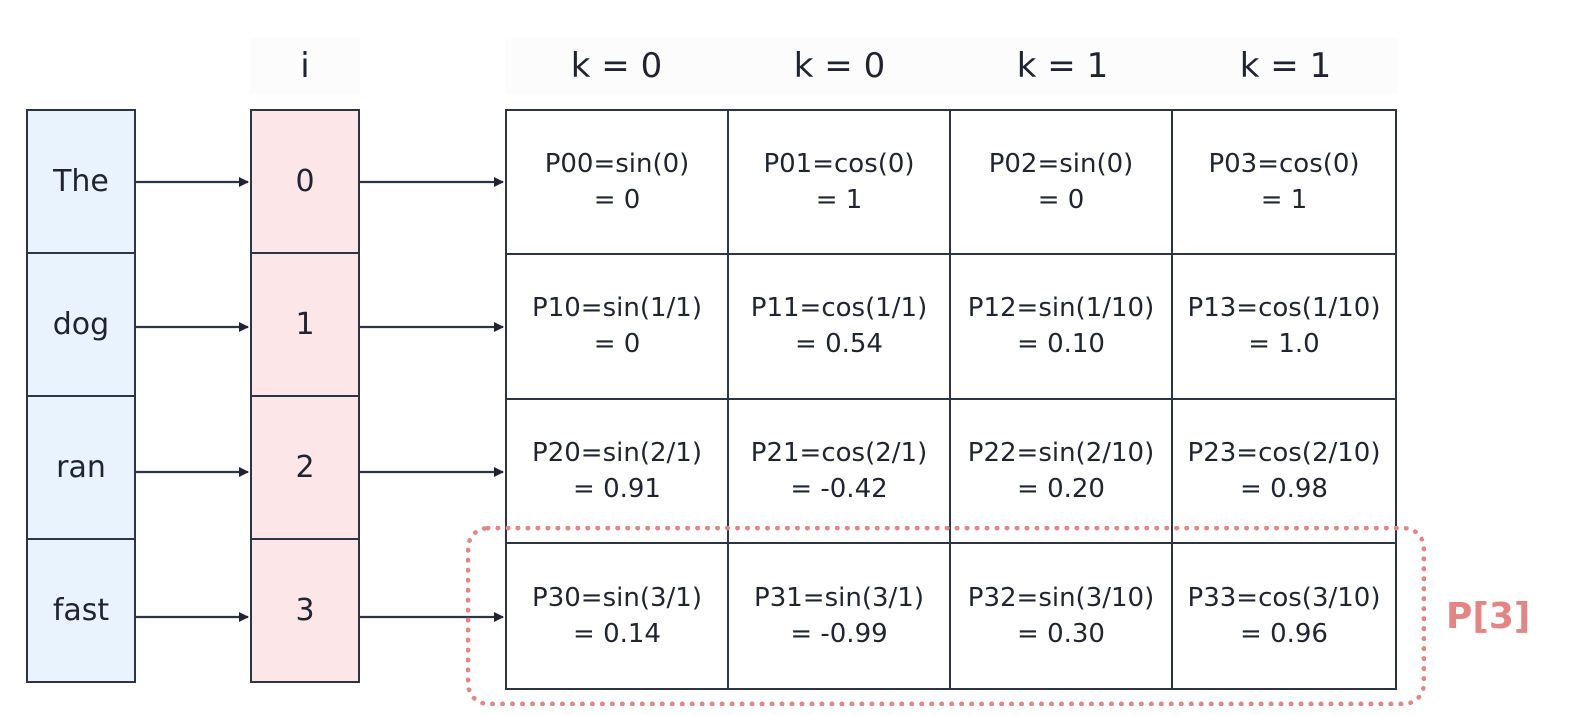  What do you see at coordinates (839, 66) in the screenshot?
I see `column-header-1: k = 0` at bounding box center [839, 66].